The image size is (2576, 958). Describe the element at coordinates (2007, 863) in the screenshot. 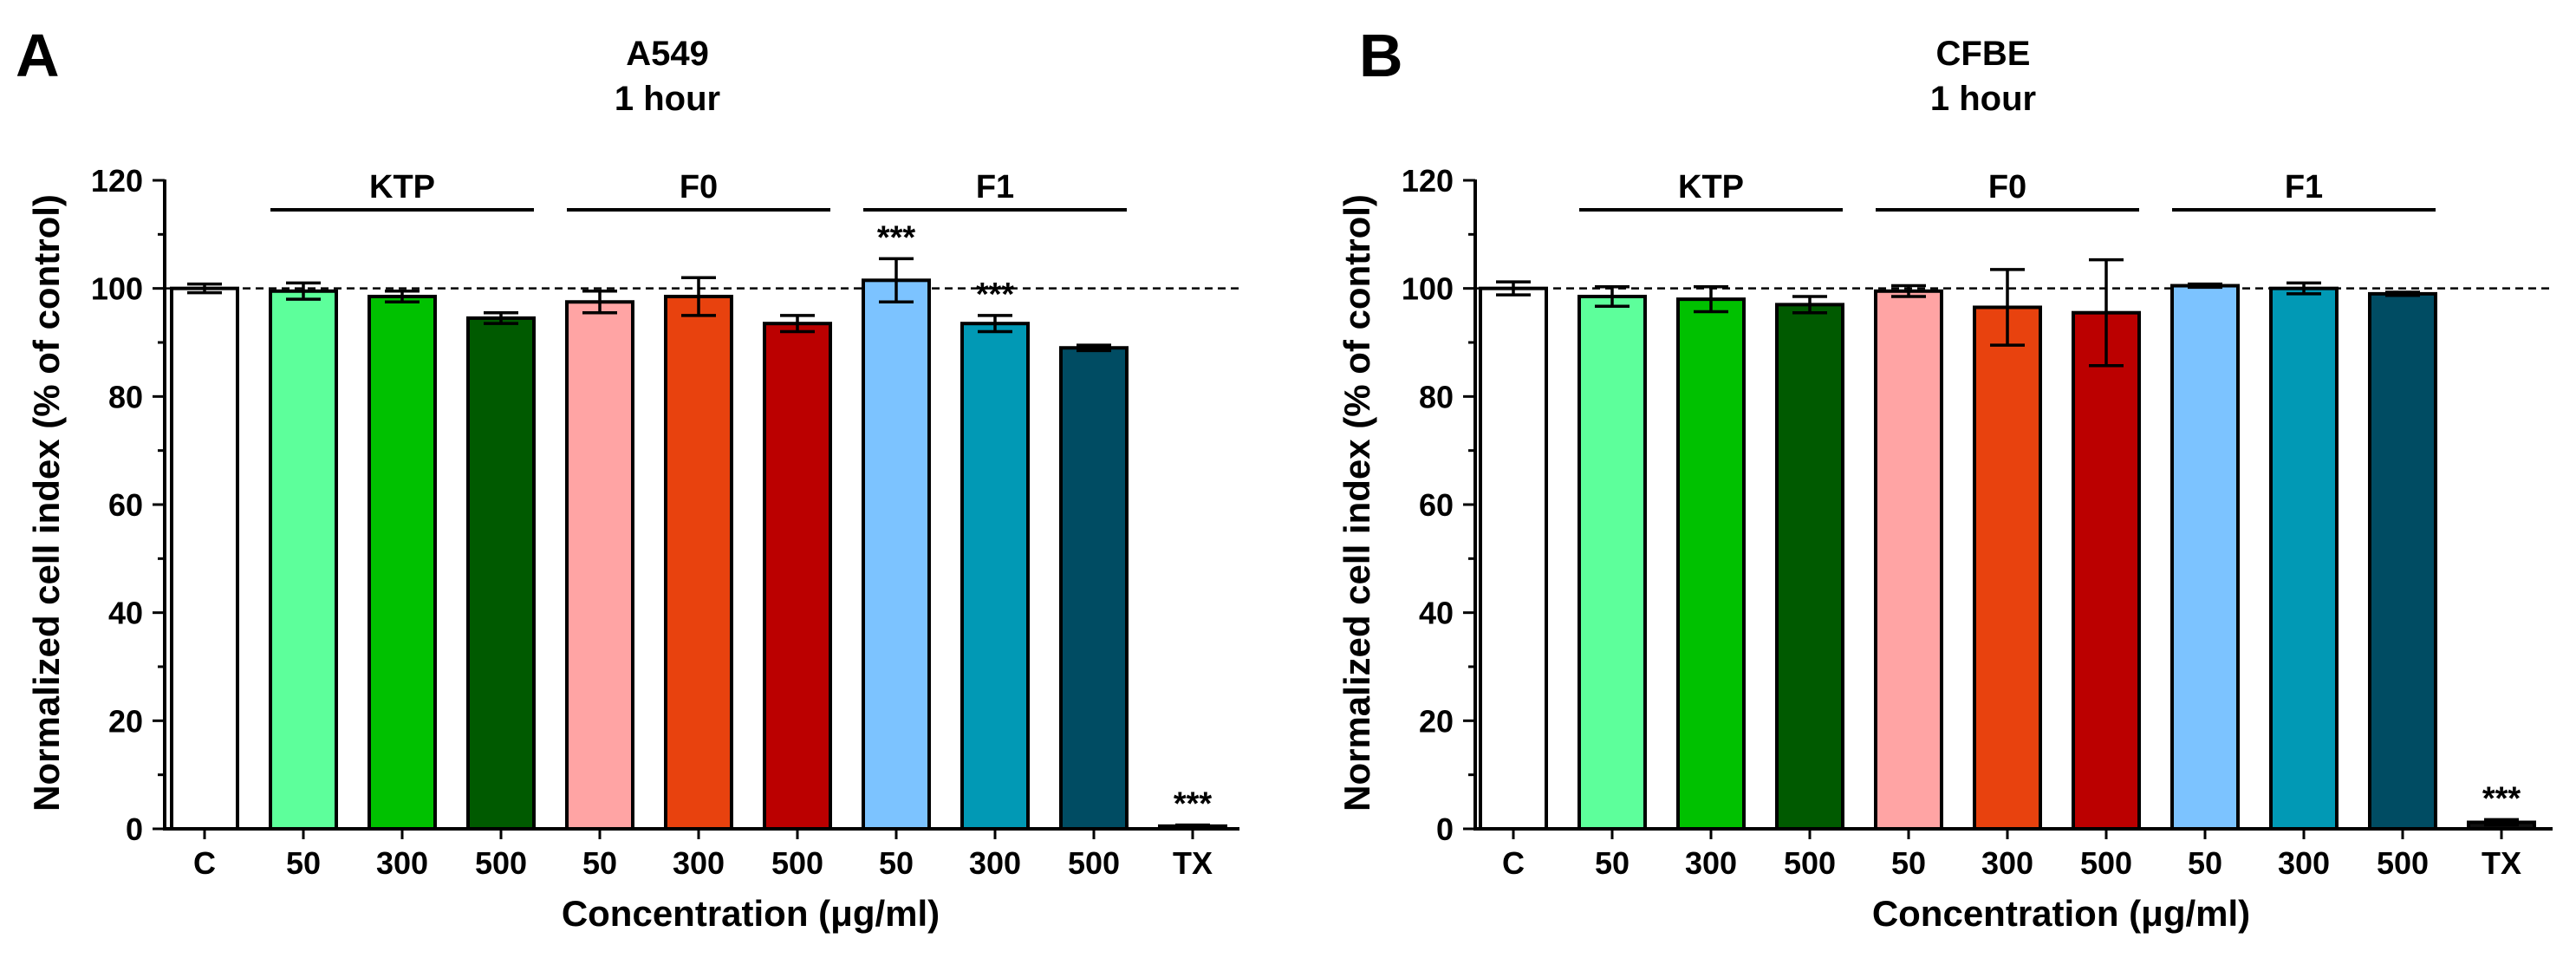

I see `panel-b-xtick-label-5: 300` at that location.